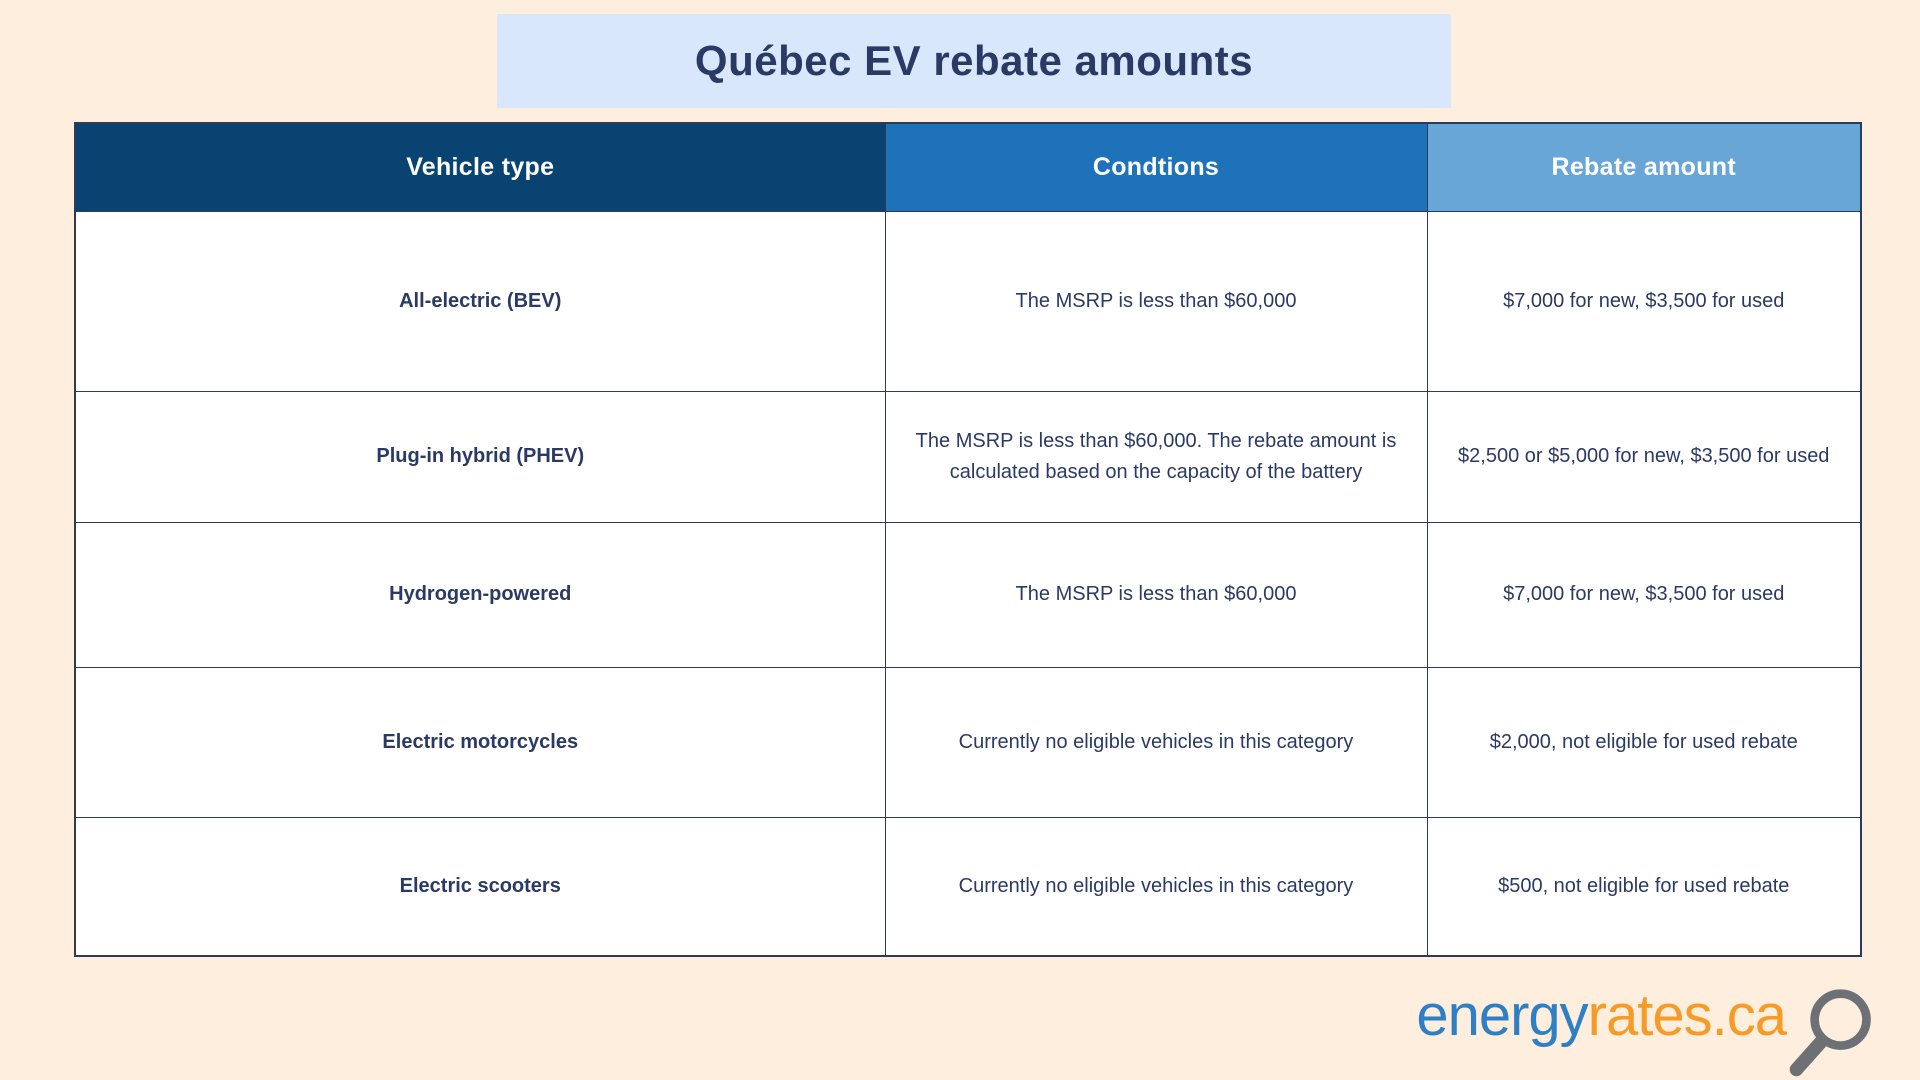  Describe the element at coordinates (480, 886) in the screenshot. I see `vehicle-type-cell: Electric scooters` at that location.